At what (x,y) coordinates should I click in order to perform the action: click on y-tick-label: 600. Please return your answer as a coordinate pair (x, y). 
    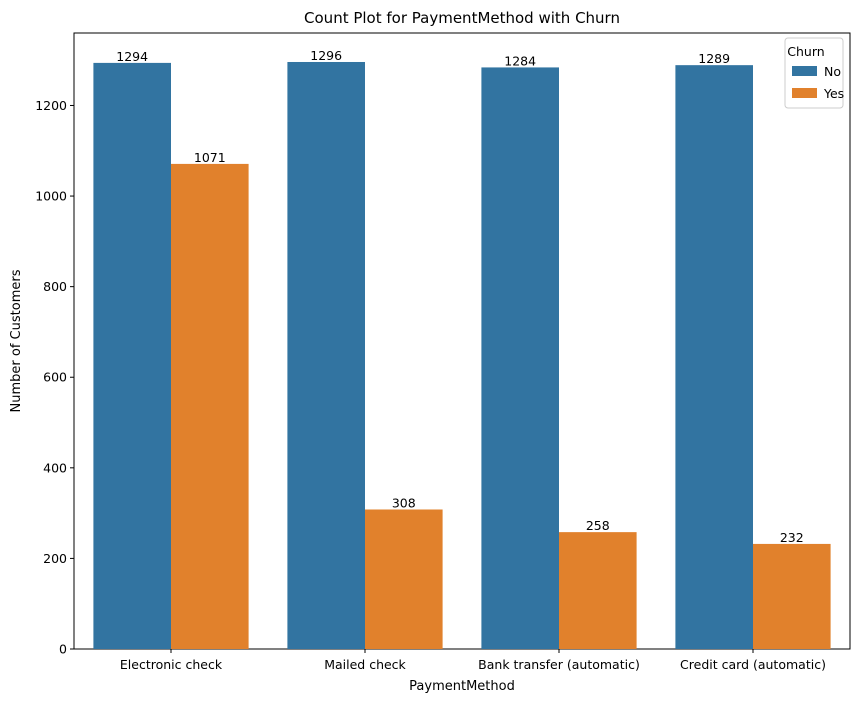
    Looking at the image, I should click on (55, 377).